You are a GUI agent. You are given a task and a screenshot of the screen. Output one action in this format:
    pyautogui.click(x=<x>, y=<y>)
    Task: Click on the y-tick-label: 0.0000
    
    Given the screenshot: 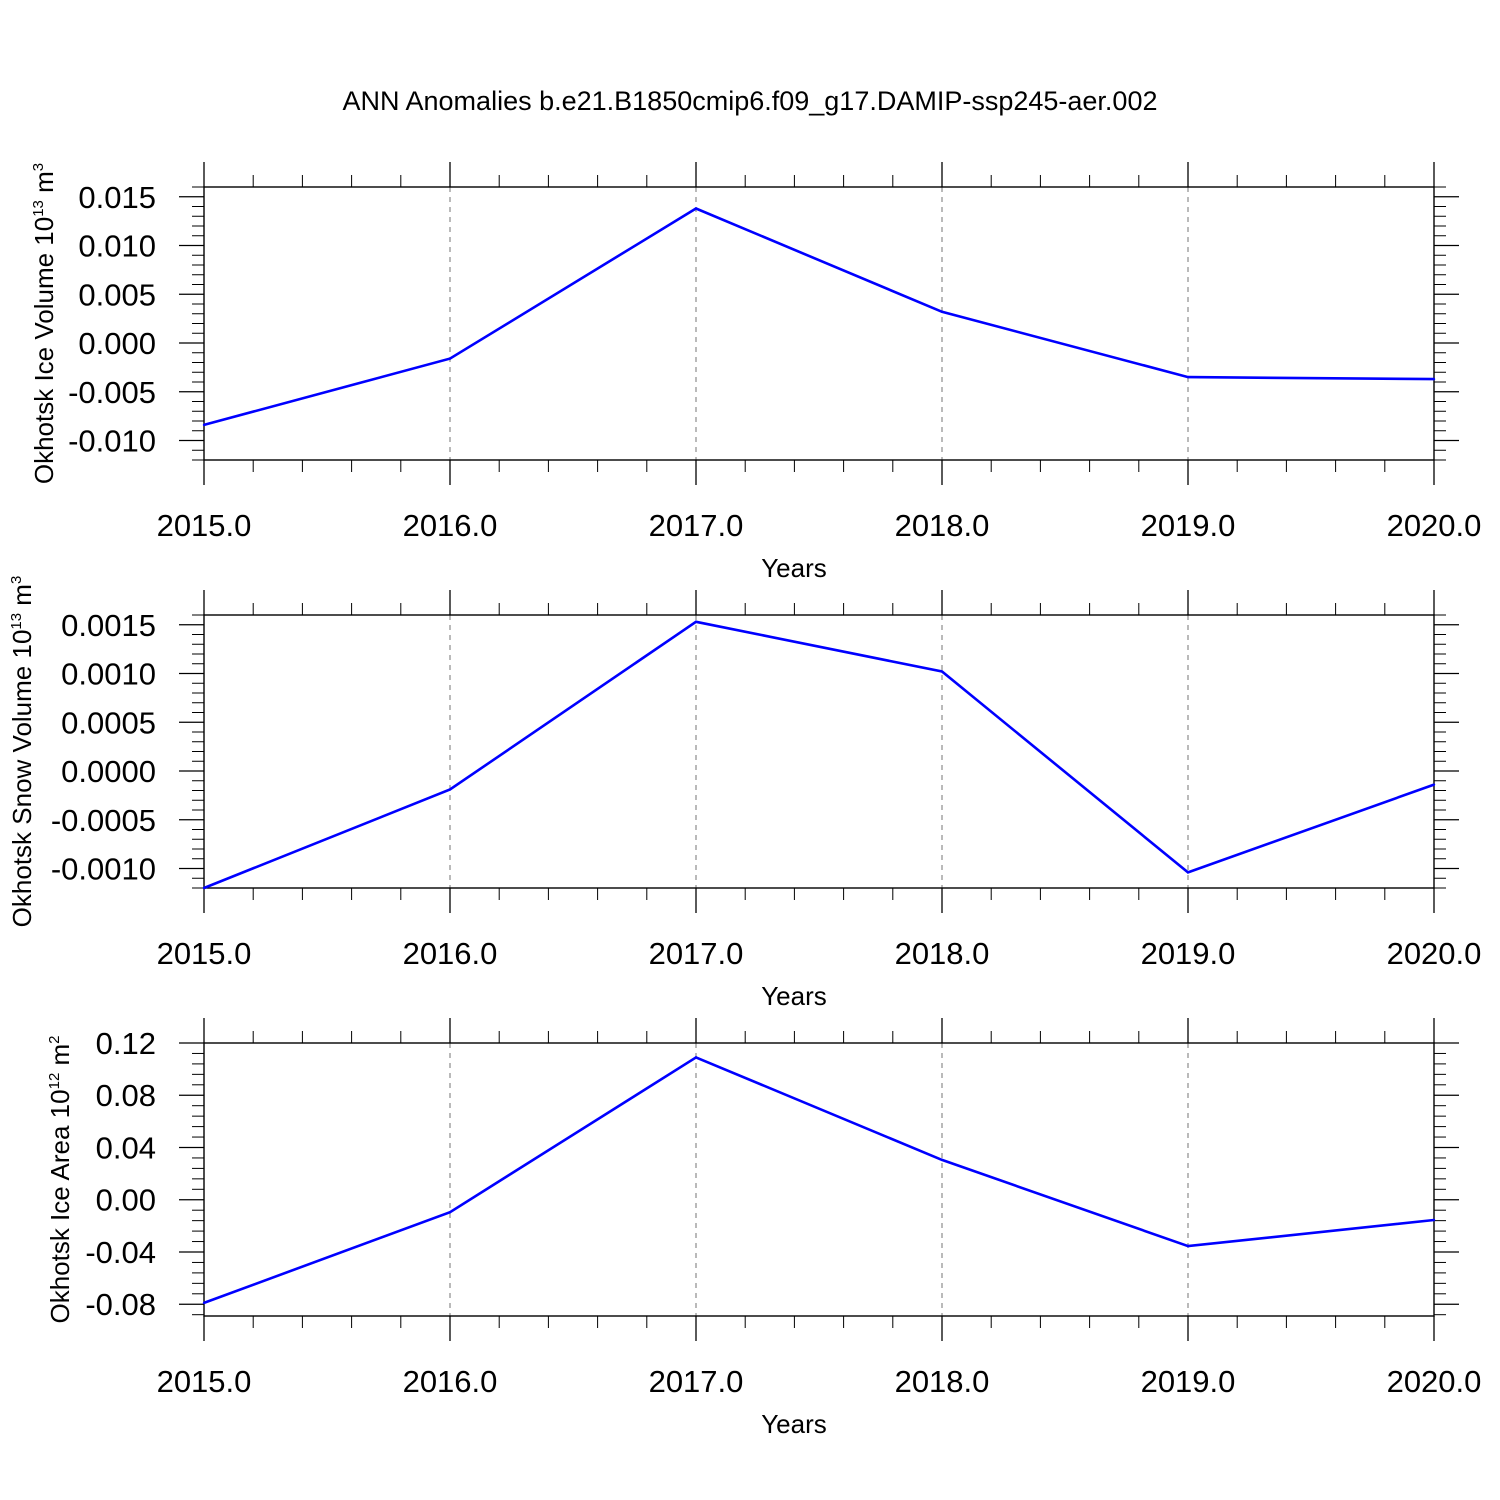 What is the action you would take?
    pyautogui.click(x=108, y=771)
    